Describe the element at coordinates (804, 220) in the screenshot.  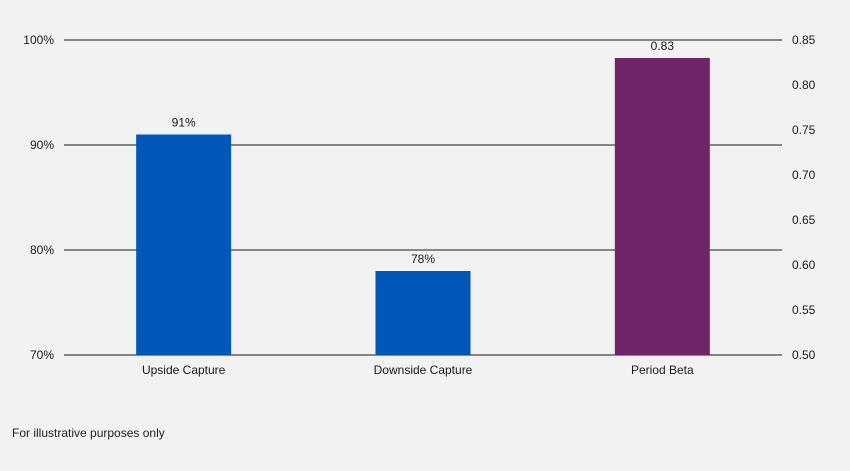
I see `right-axis-tick-label: 0.65` at that location.